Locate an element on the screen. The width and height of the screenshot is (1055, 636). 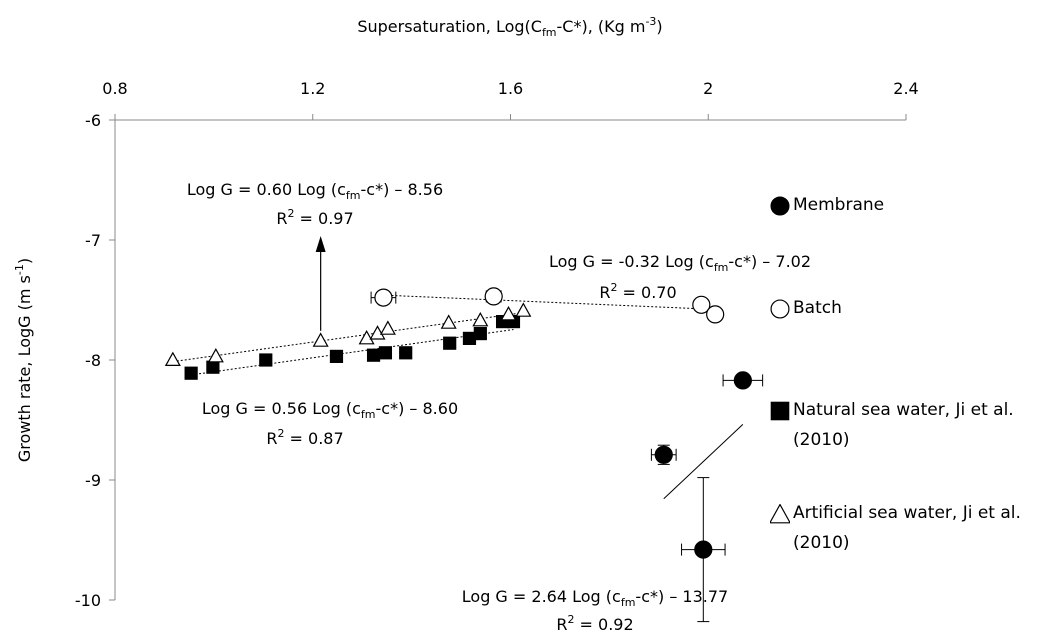
arrow-head is located at coordinates (320, 244).